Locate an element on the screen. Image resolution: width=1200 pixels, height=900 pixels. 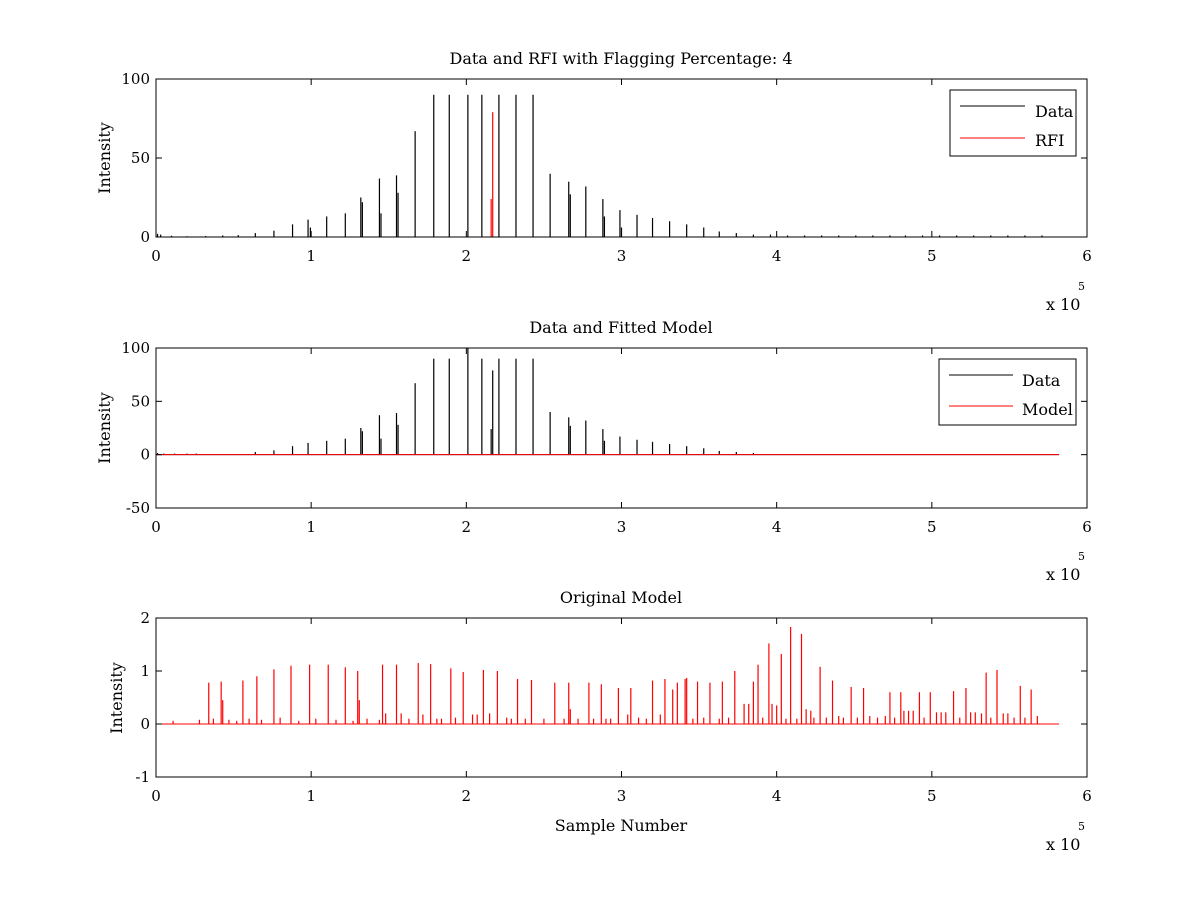
y-tick-label: -50 is located at coordinates (138, 508).